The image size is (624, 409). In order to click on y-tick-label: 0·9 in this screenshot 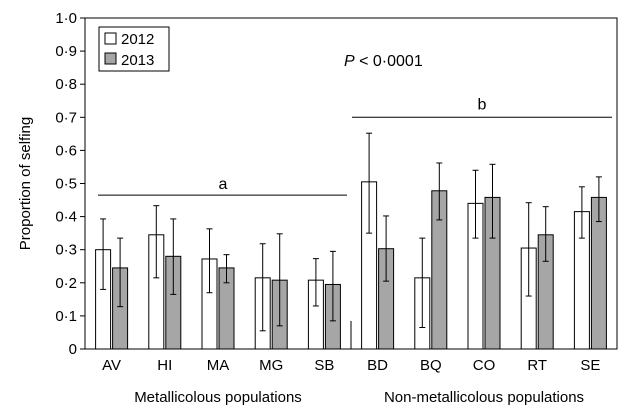, I will do `click(66, 51)`.